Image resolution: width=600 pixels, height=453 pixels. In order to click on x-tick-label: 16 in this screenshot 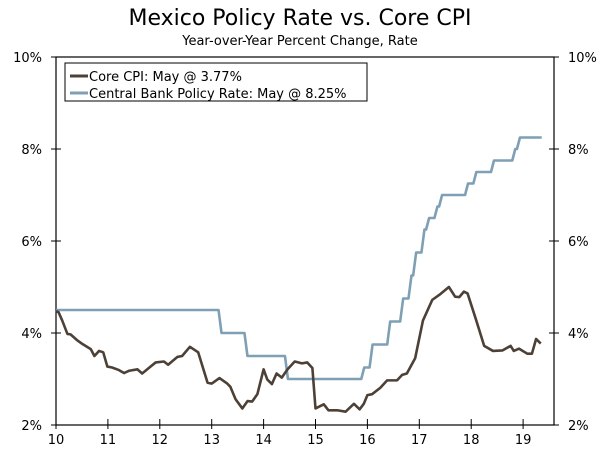, I will do `click(367, 440)`.